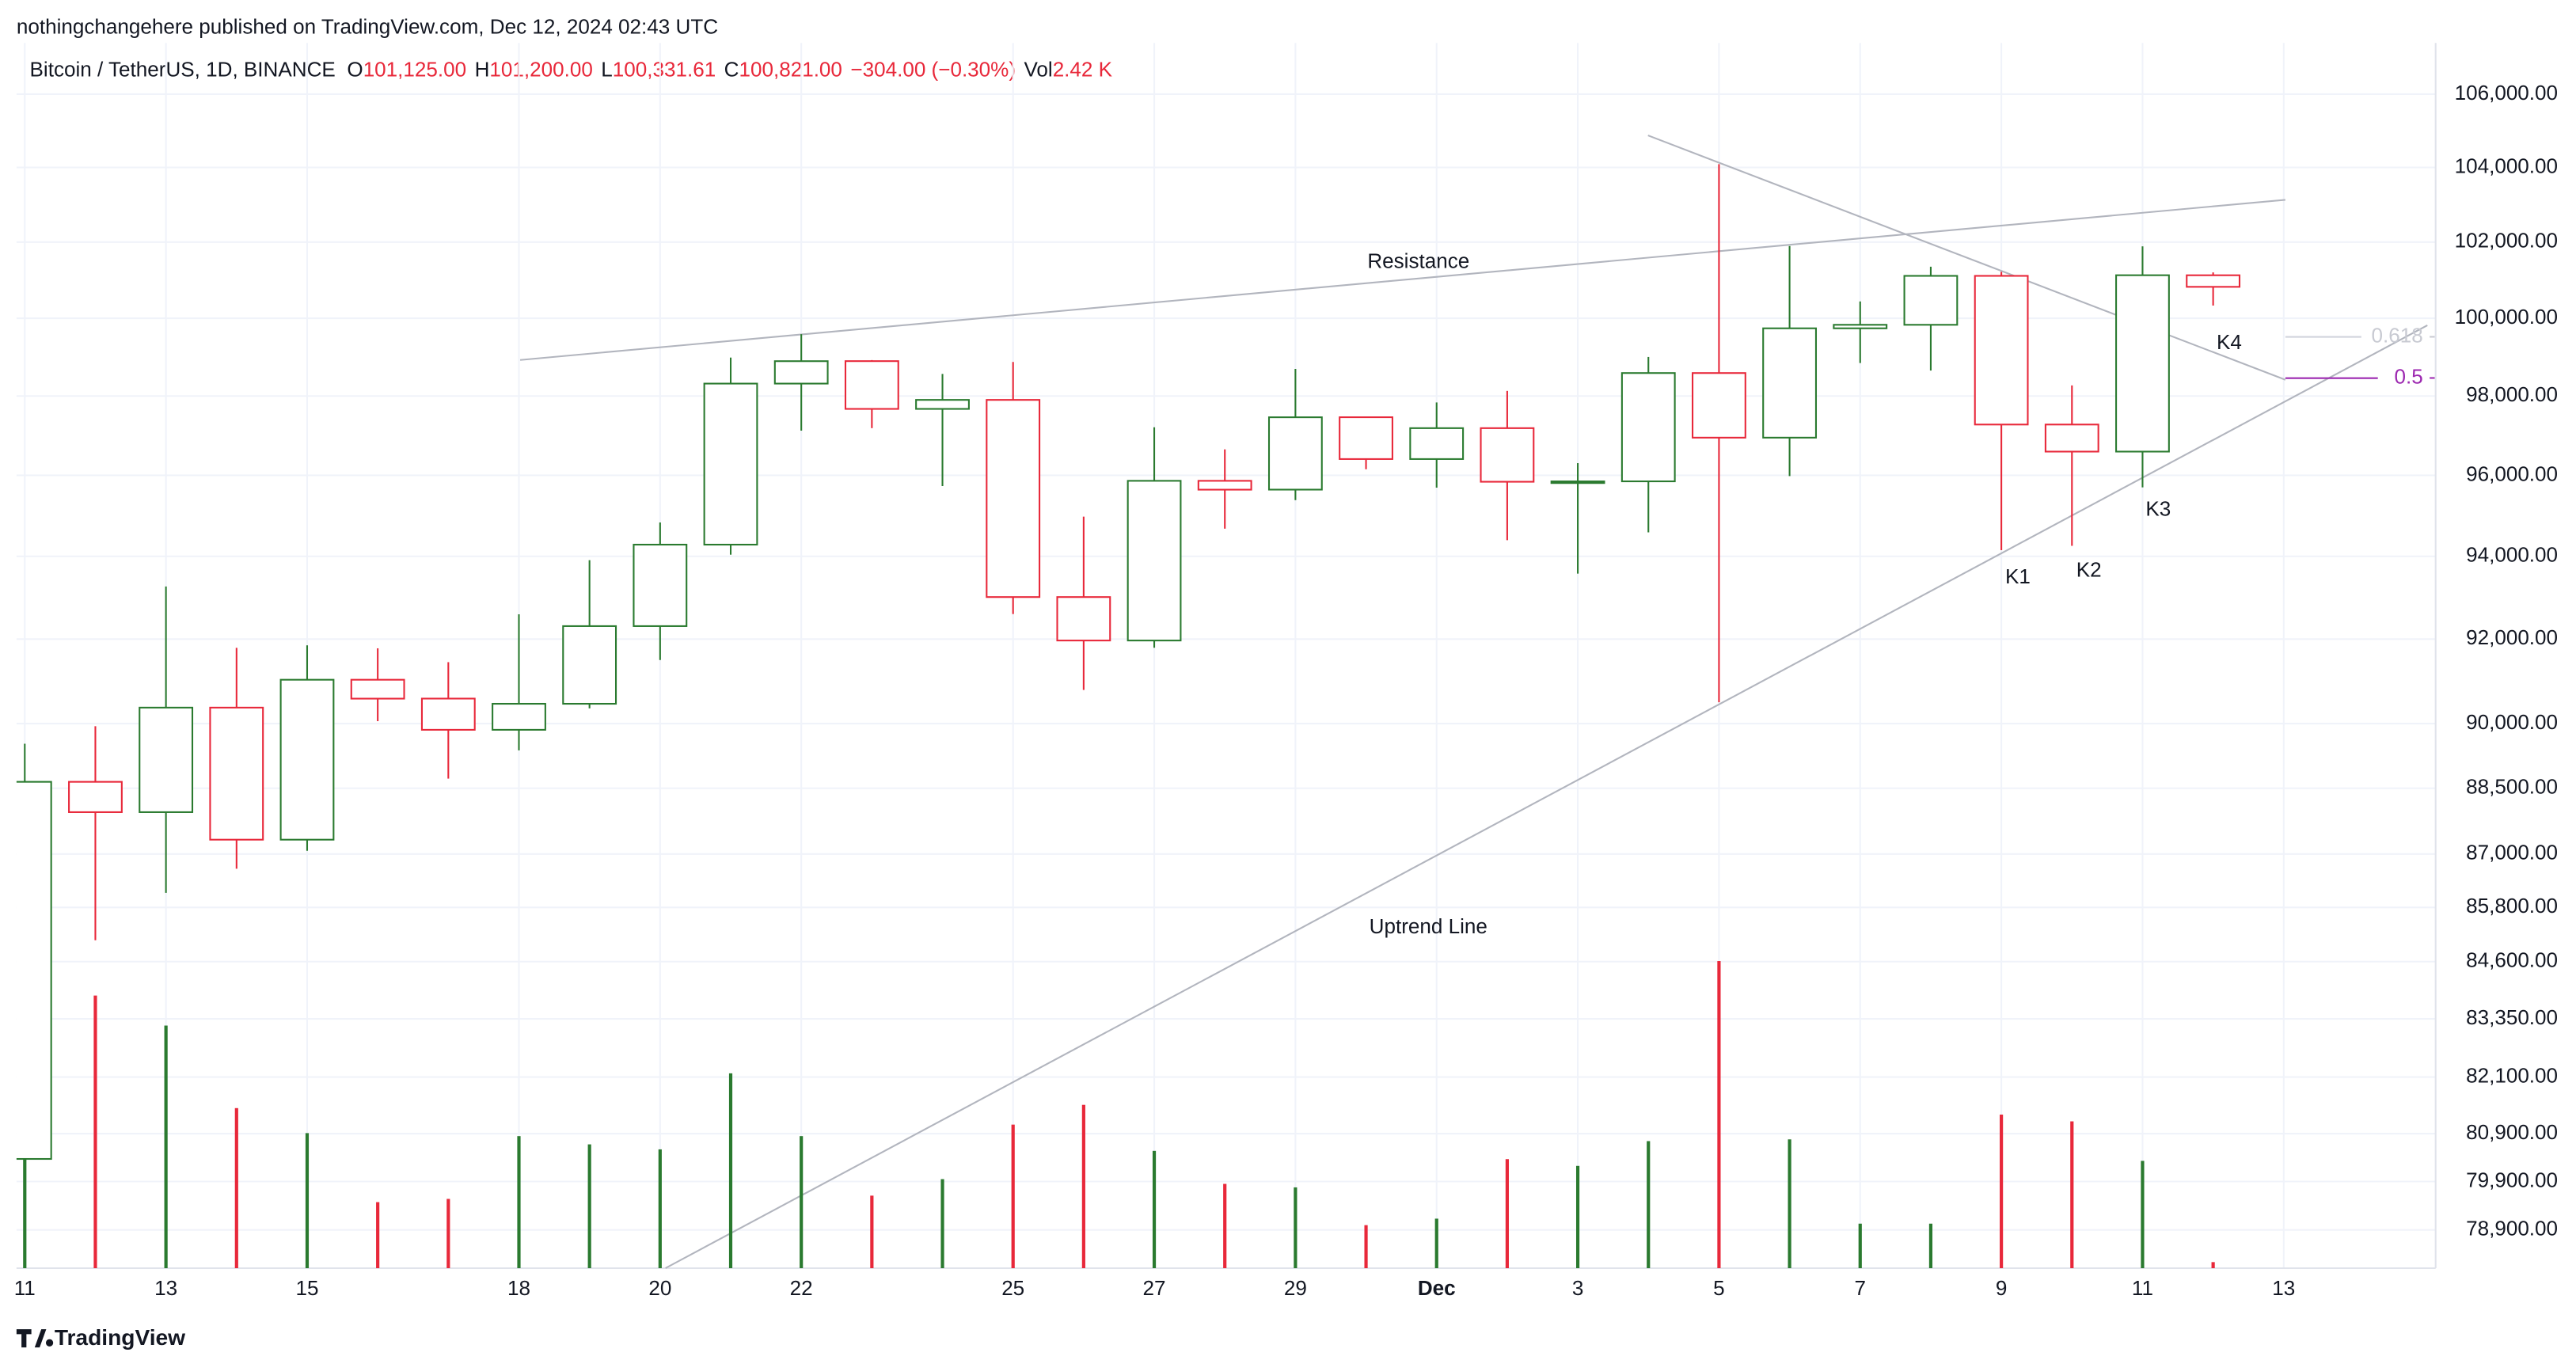 The height and width of the screenshot is (1360, 2576). Describe the element at coordinates (2512, 1132) in the screenshot. I see `y-tick-label: 80,900.00` at that location.